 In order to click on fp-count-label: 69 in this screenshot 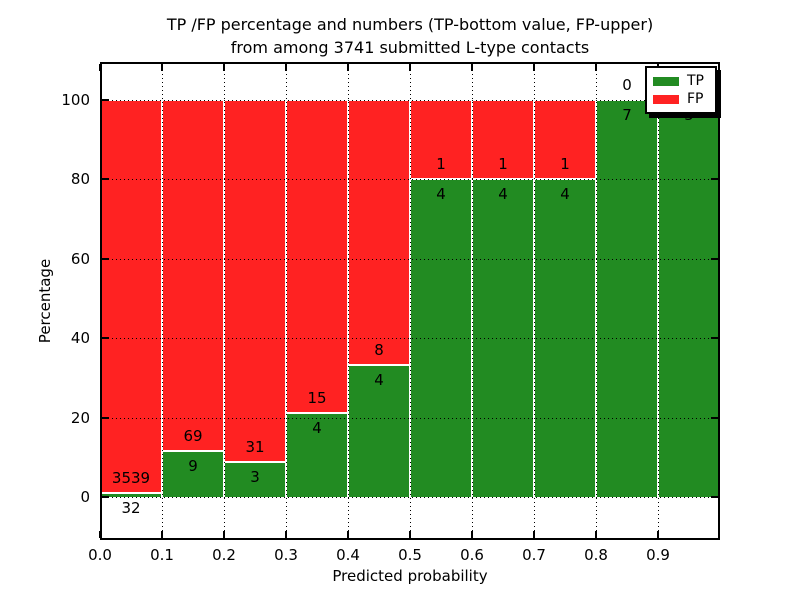, I will do `click(193, 436)`.